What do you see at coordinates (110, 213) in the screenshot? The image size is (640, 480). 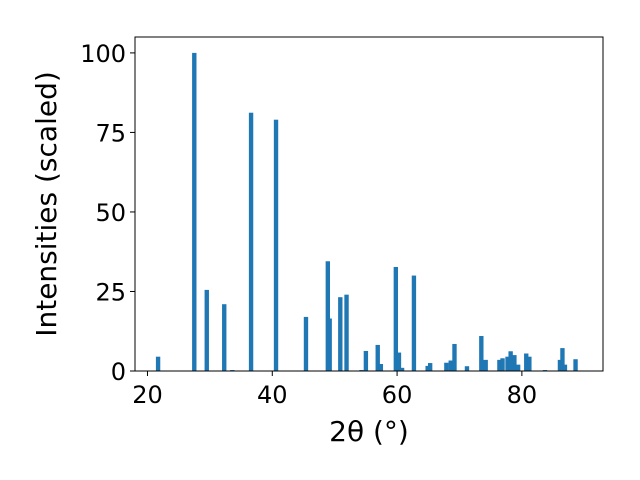 I see `y-tick-label: 50` at bounding box center [110, 213].